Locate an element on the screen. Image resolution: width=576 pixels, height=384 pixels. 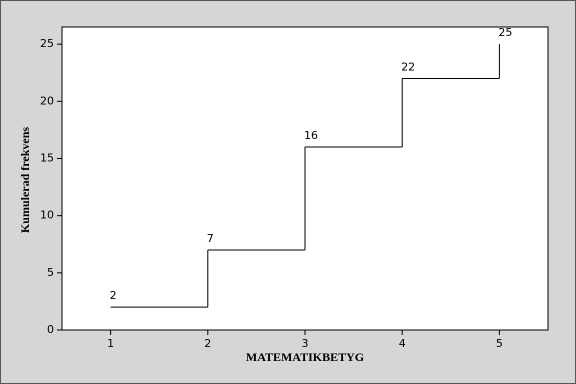
data-label: 25 is located at coordinates (505, 32).